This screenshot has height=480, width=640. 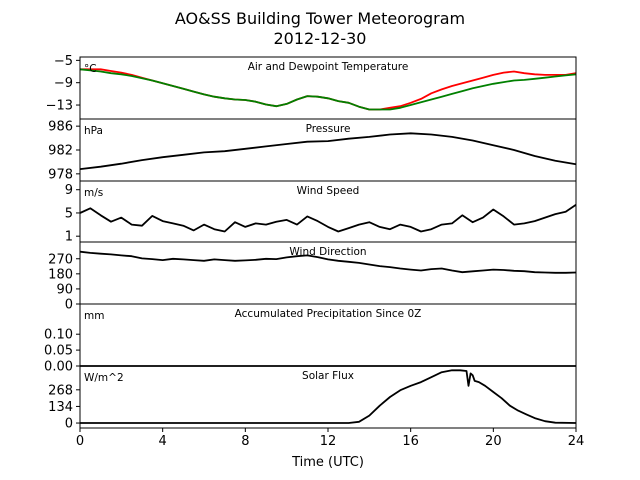 I want to click on y-tick-label: 270, so click(x=60, y=259).